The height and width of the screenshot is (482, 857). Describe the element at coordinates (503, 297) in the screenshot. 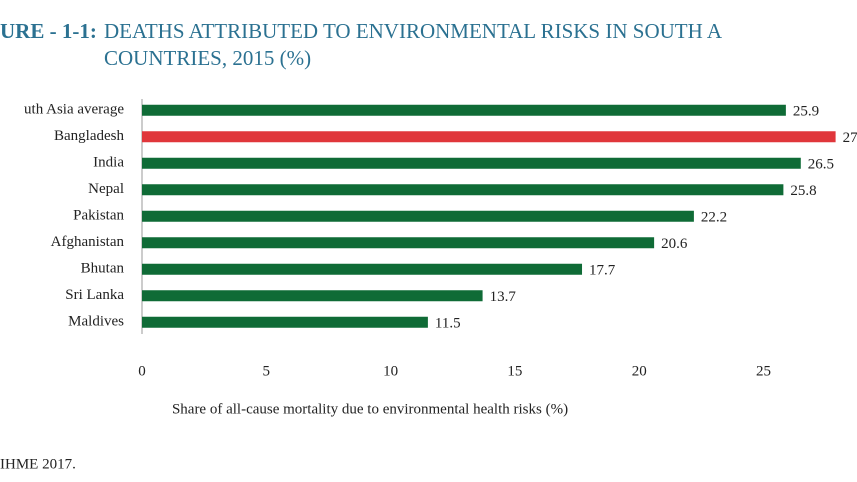

I see `value-label: 13.7` at that location.